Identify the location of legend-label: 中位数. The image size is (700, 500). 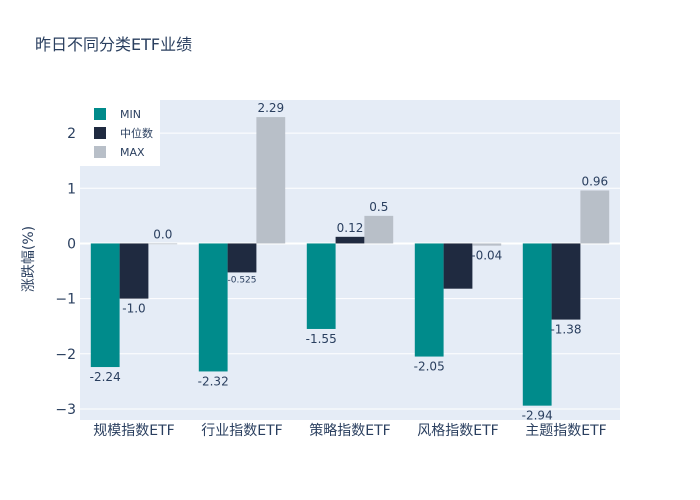
(136, 133).